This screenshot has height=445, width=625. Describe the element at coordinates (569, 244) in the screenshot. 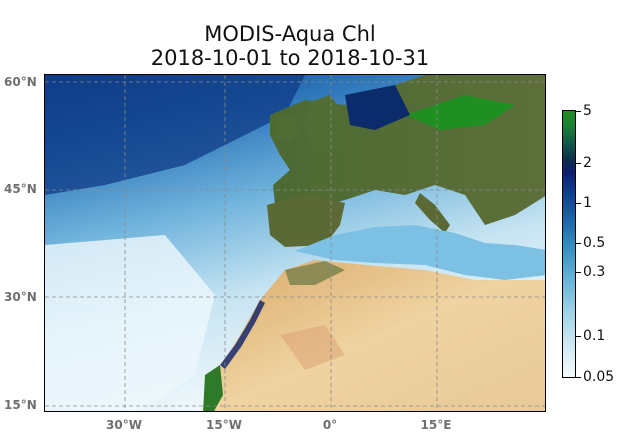

I see `colorbar` at that location.